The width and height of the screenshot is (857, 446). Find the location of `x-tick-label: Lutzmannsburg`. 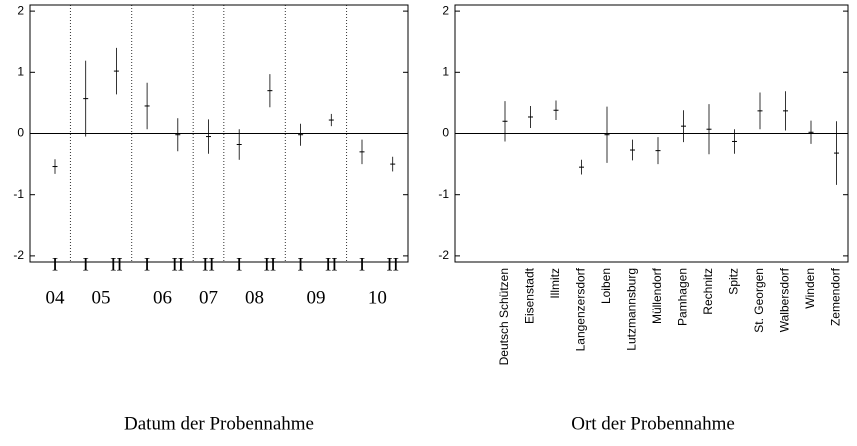

x-tick-label: Lutzmannsburg is located at coordinates (632, 309).